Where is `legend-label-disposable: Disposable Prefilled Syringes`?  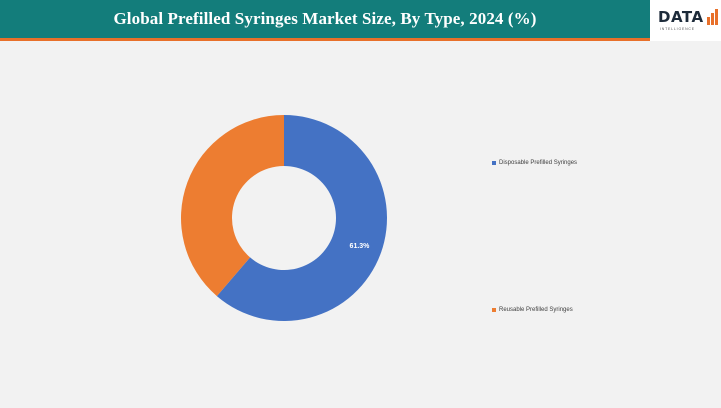
legend-label-disposable: Disposable Prefilled Syringes is located at coordinates (538, 163).